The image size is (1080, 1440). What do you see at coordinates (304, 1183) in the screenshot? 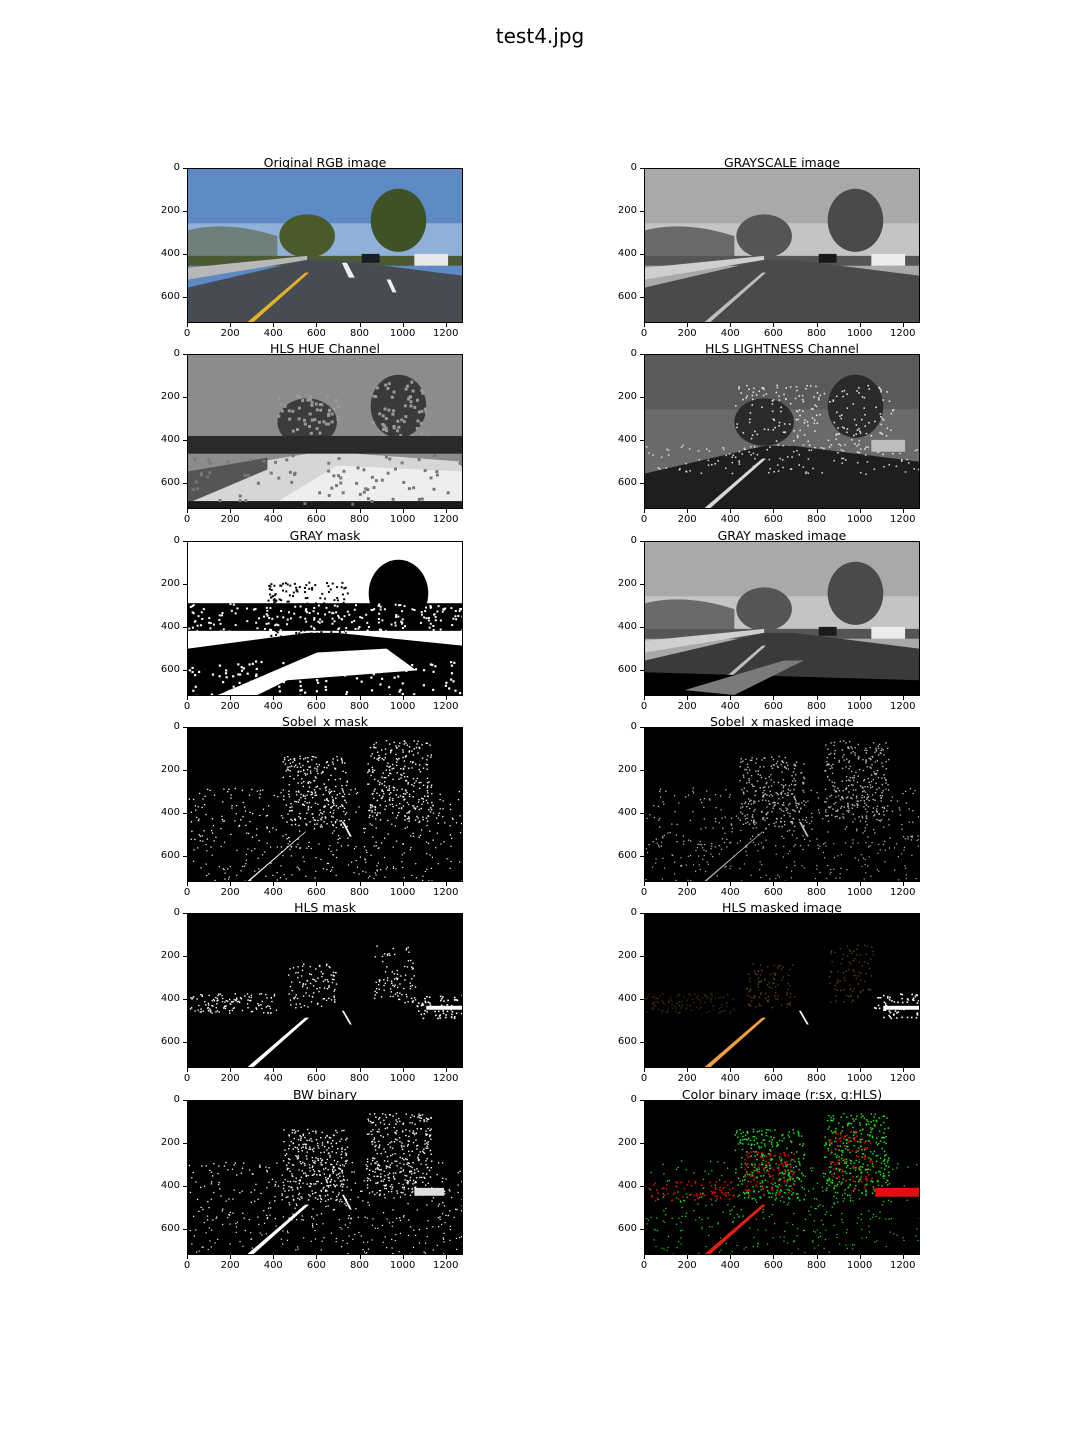
I see `subplot-bw: BW binary 0 200 400 600 0 200 400 600 800 1000 1200` at bounding box center [304, 1183].